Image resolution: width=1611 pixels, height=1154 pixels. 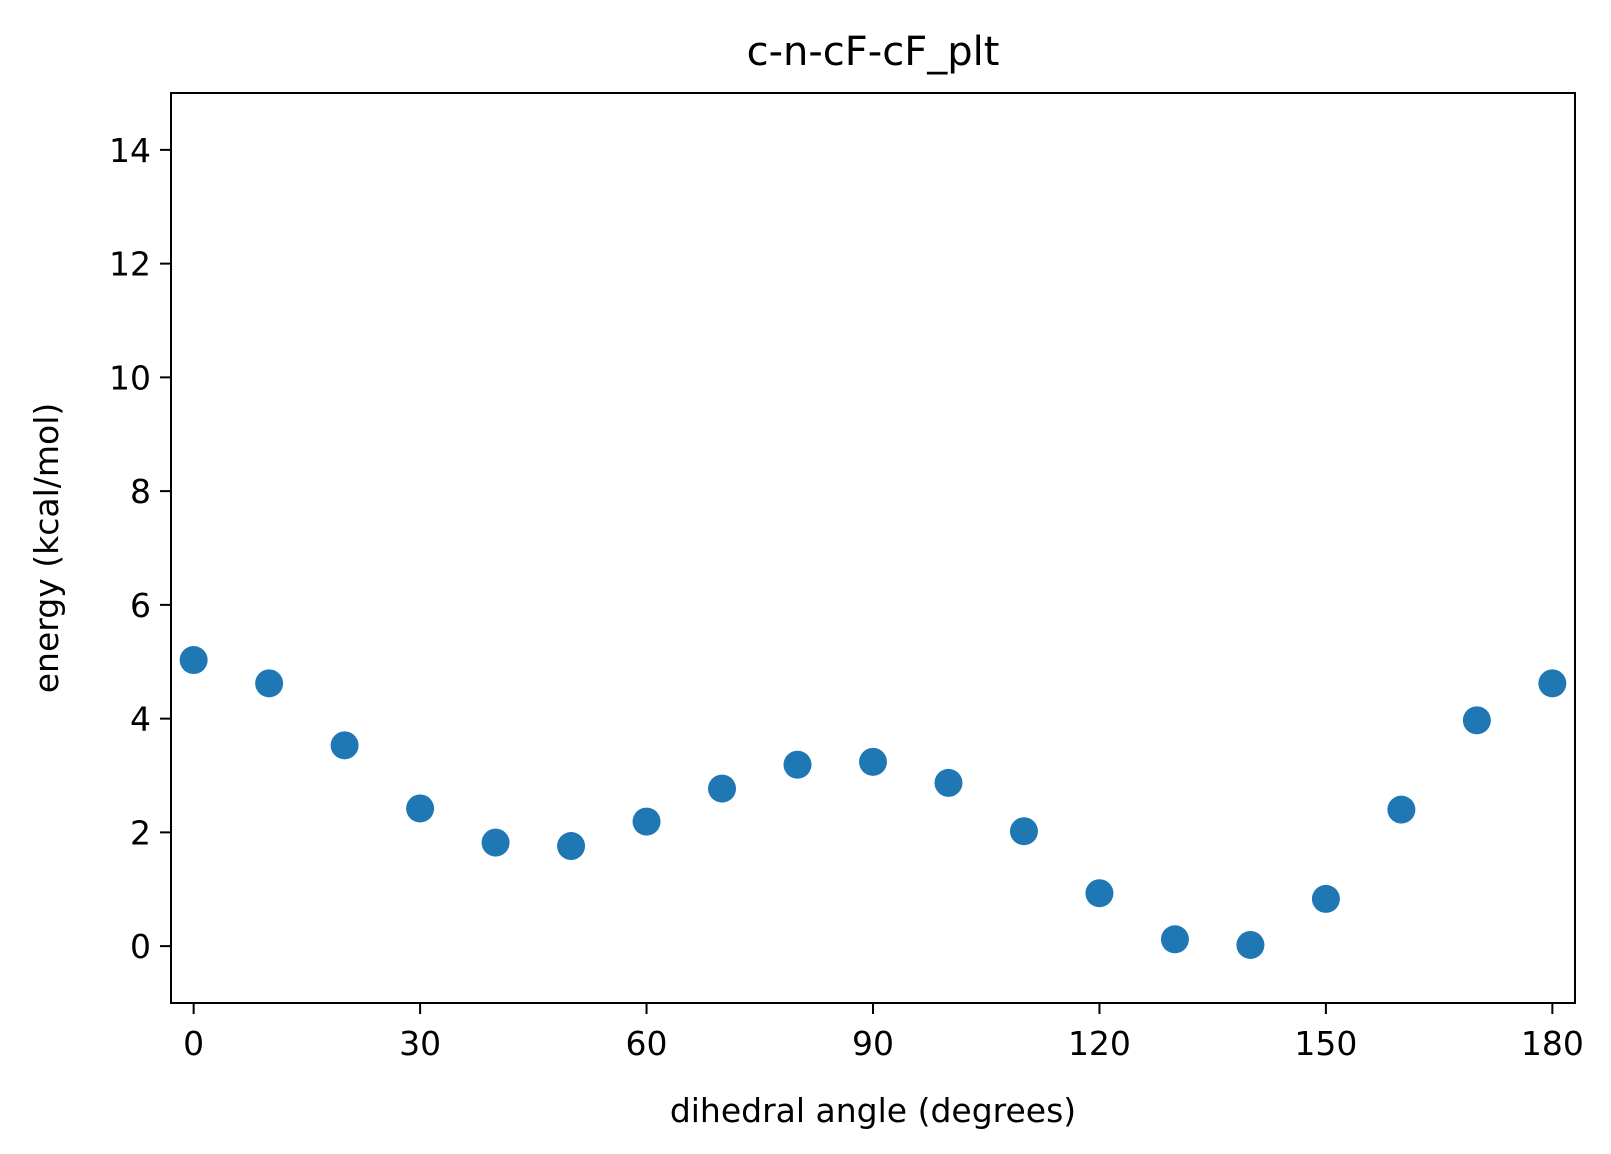 What do you see at coordinates (130, 377) in the screenshot?
I see `y-tick-label: 10` at bounding box center [130, 377].